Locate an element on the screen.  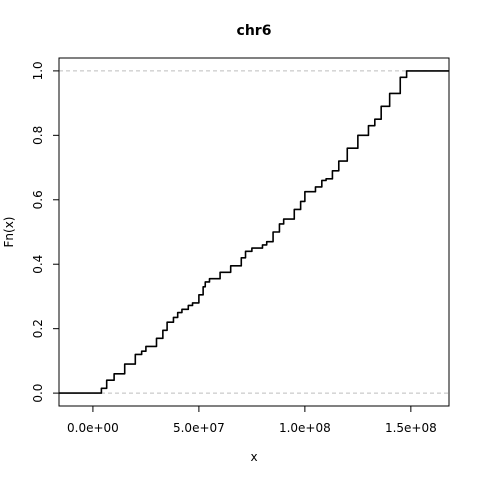
y-axis: 0.0 0.2 0.4 0.6 0.8 1.0 is located at coordinates (45, 232).